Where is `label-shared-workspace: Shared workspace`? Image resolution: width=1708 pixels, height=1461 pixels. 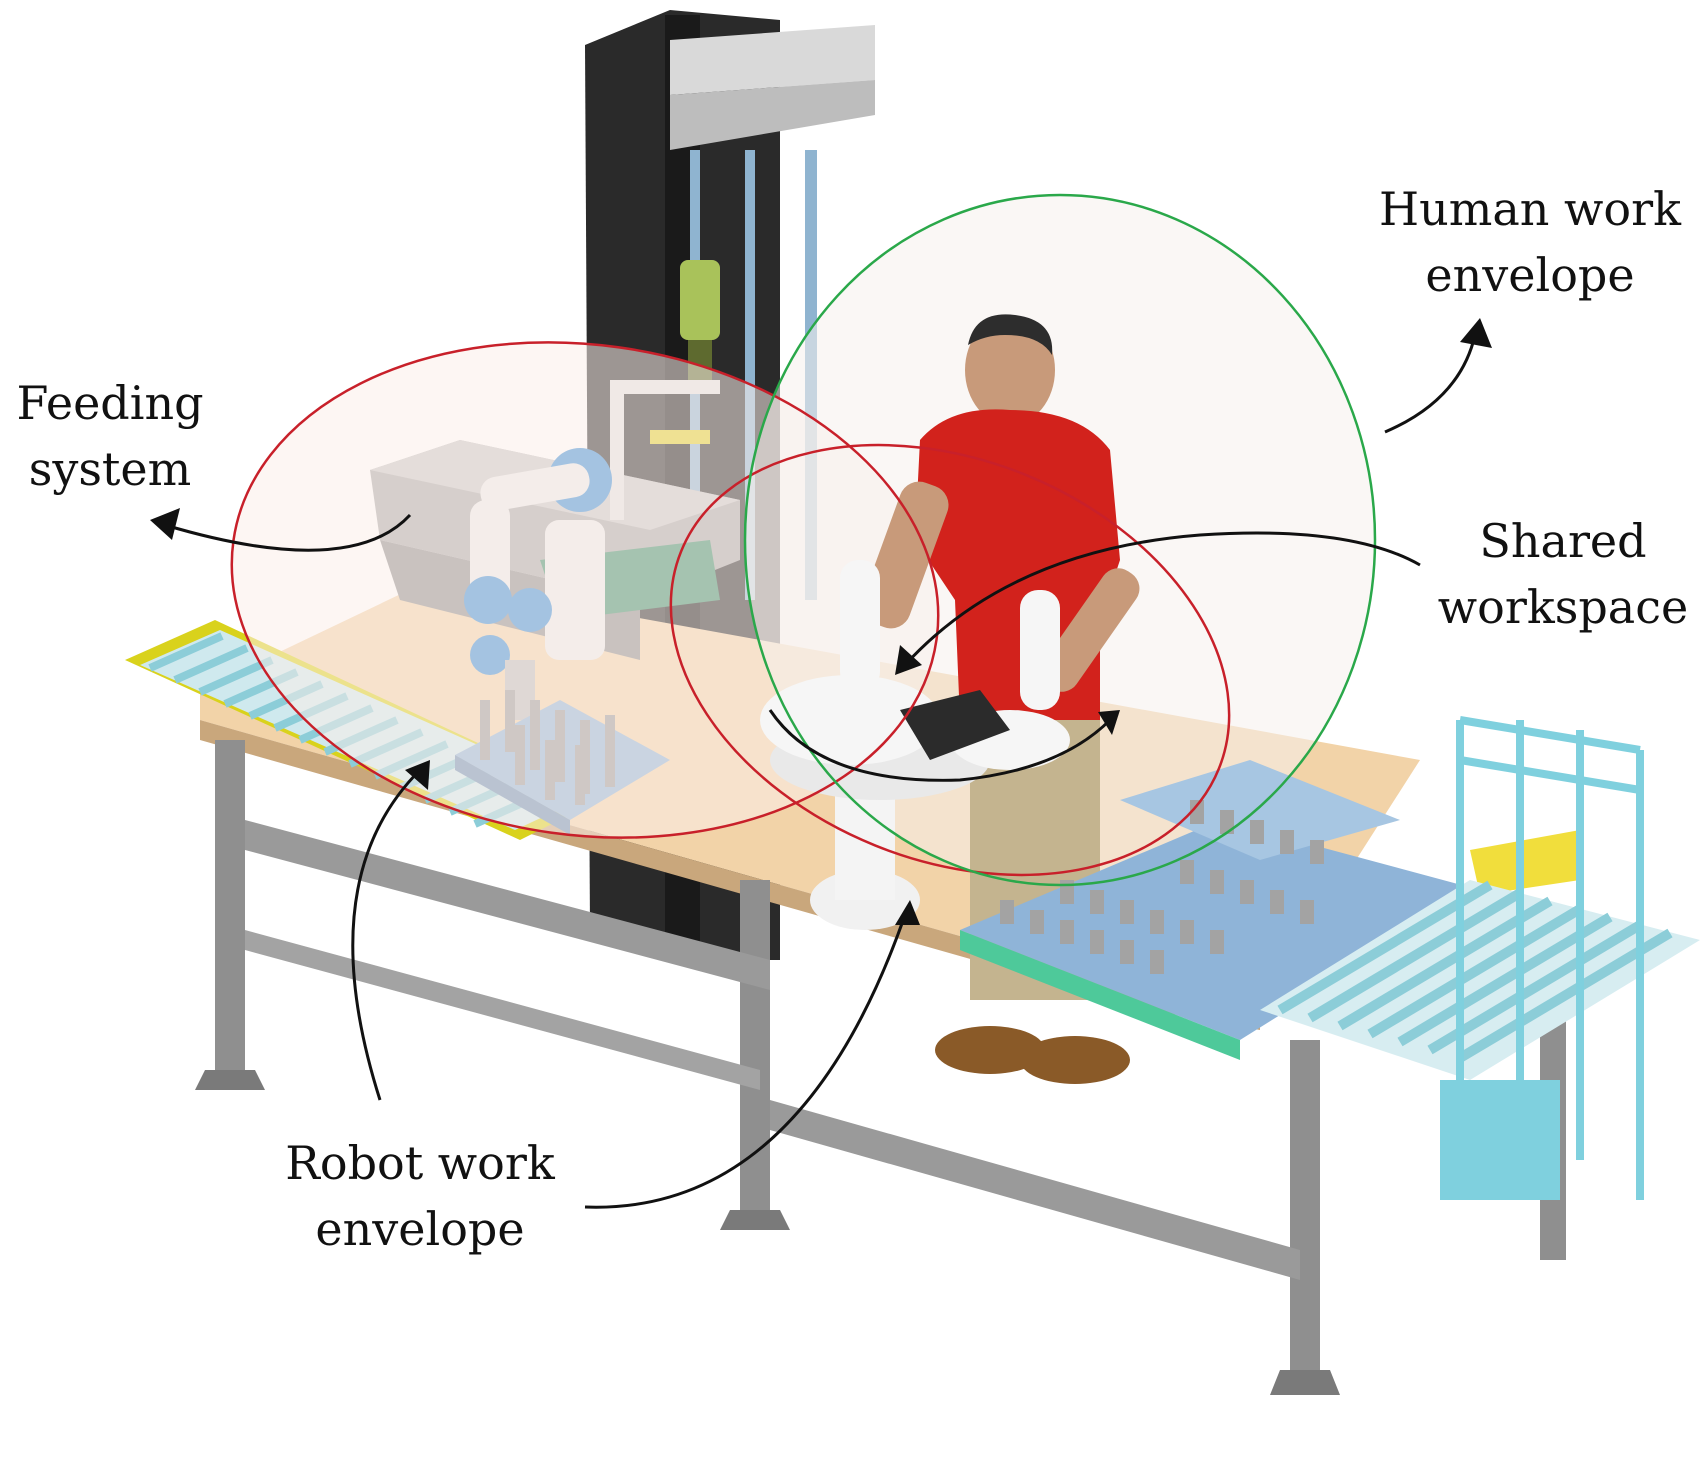
label-shared-workspace: Shared workspace is located at coordinates (1563, 574).